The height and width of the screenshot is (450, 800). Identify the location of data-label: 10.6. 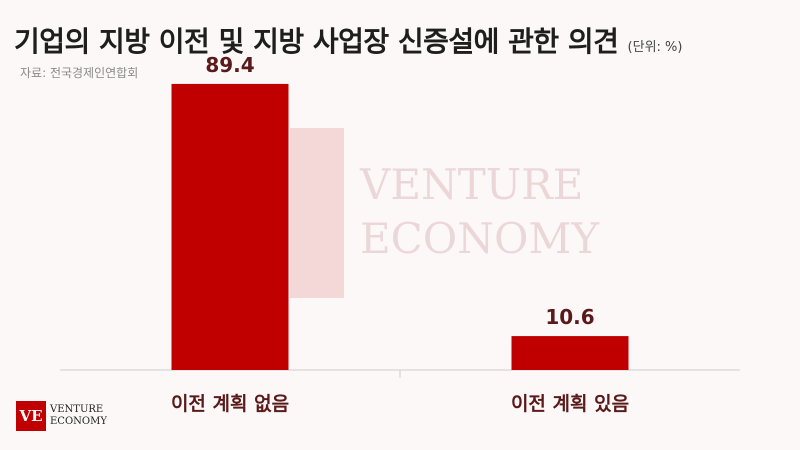
(569, 317).